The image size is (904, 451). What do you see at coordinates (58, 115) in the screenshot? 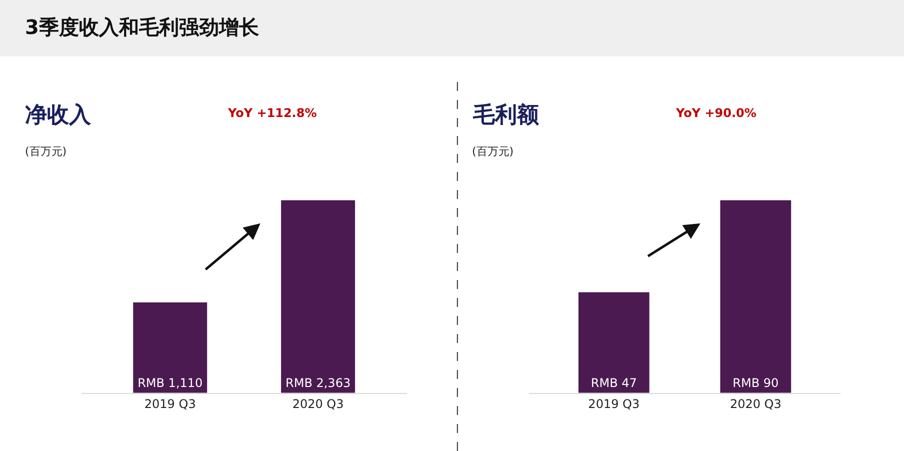
I see `chart-title: 净收入` at bounding box center [58, 115].